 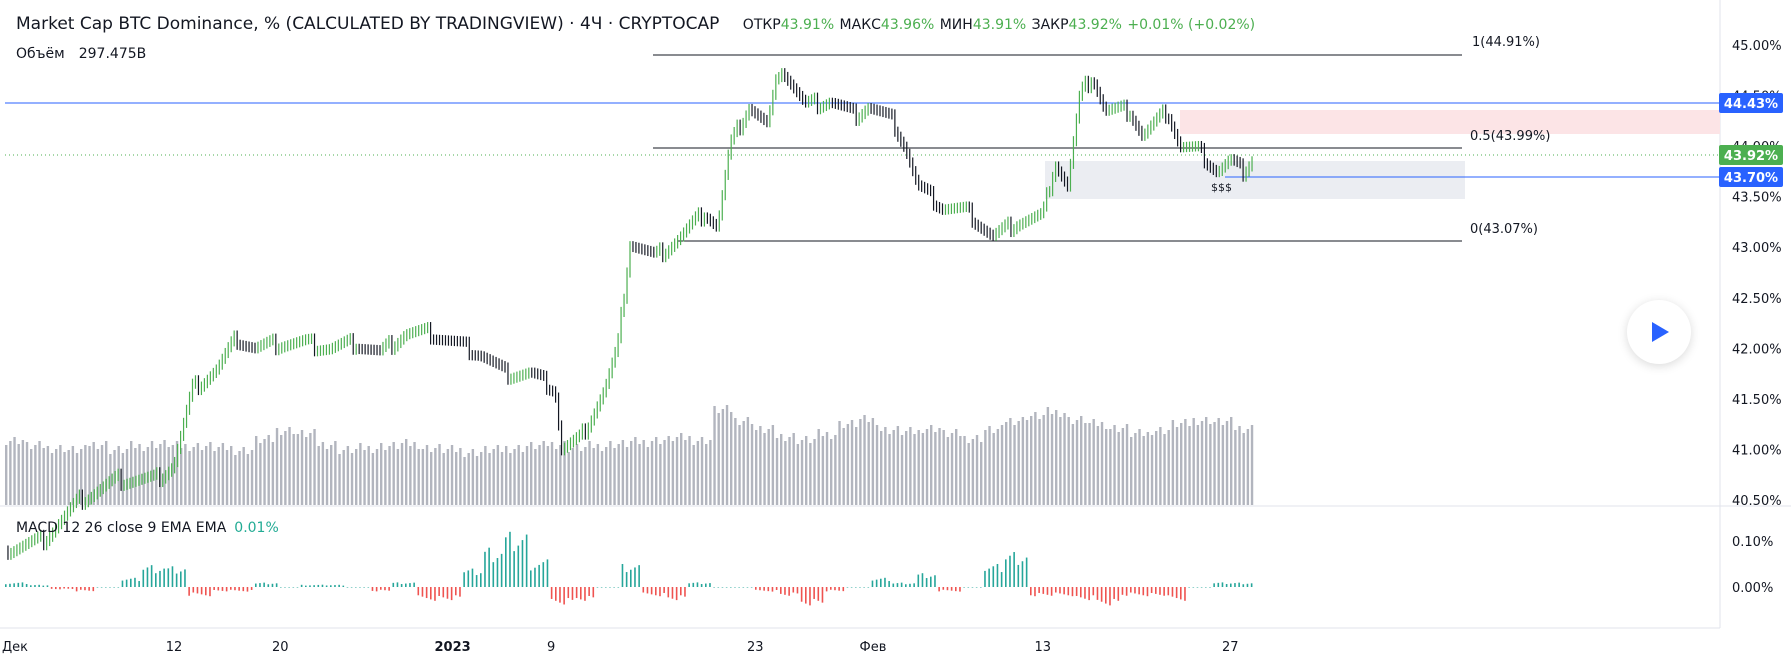 What do you see at coordinates (620, 647) in the screenshot?
I see `time-axis: Дек 12 20 2023 9 23 Фев 13 27` at bounding box center [620, 647].